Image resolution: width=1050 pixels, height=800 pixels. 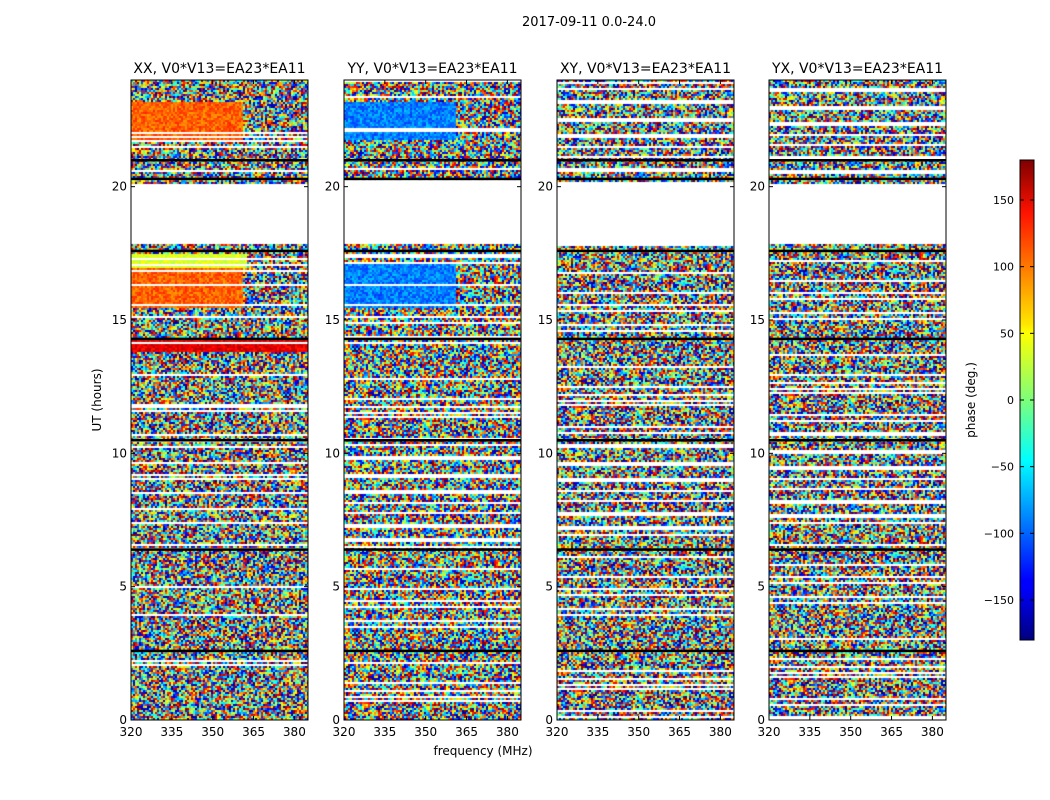 I want to click on figure-title: 2017-09-11 0.0-24.0, so click(x=589, y=22).